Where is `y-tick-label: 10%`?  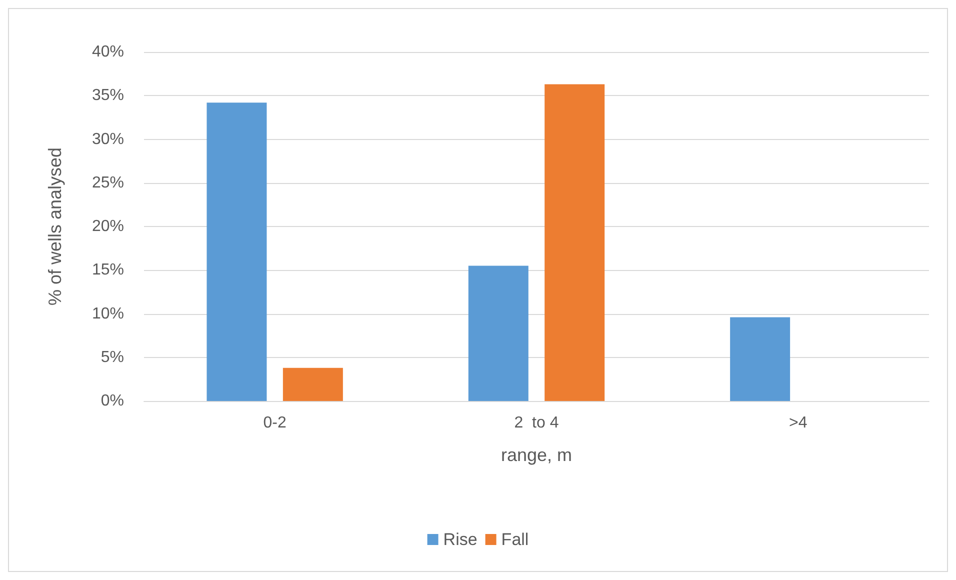
y-tick-label: 10% is located at coordinates (108, 313).